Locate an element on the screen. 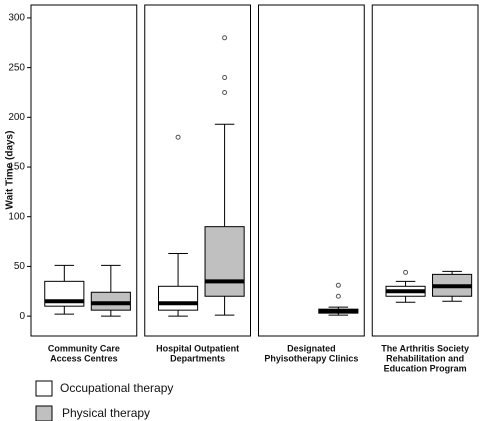 Image resolution: width=481 pixels, height=421 pixels. facet-label: Community Care is located at coordinates (84, 348).